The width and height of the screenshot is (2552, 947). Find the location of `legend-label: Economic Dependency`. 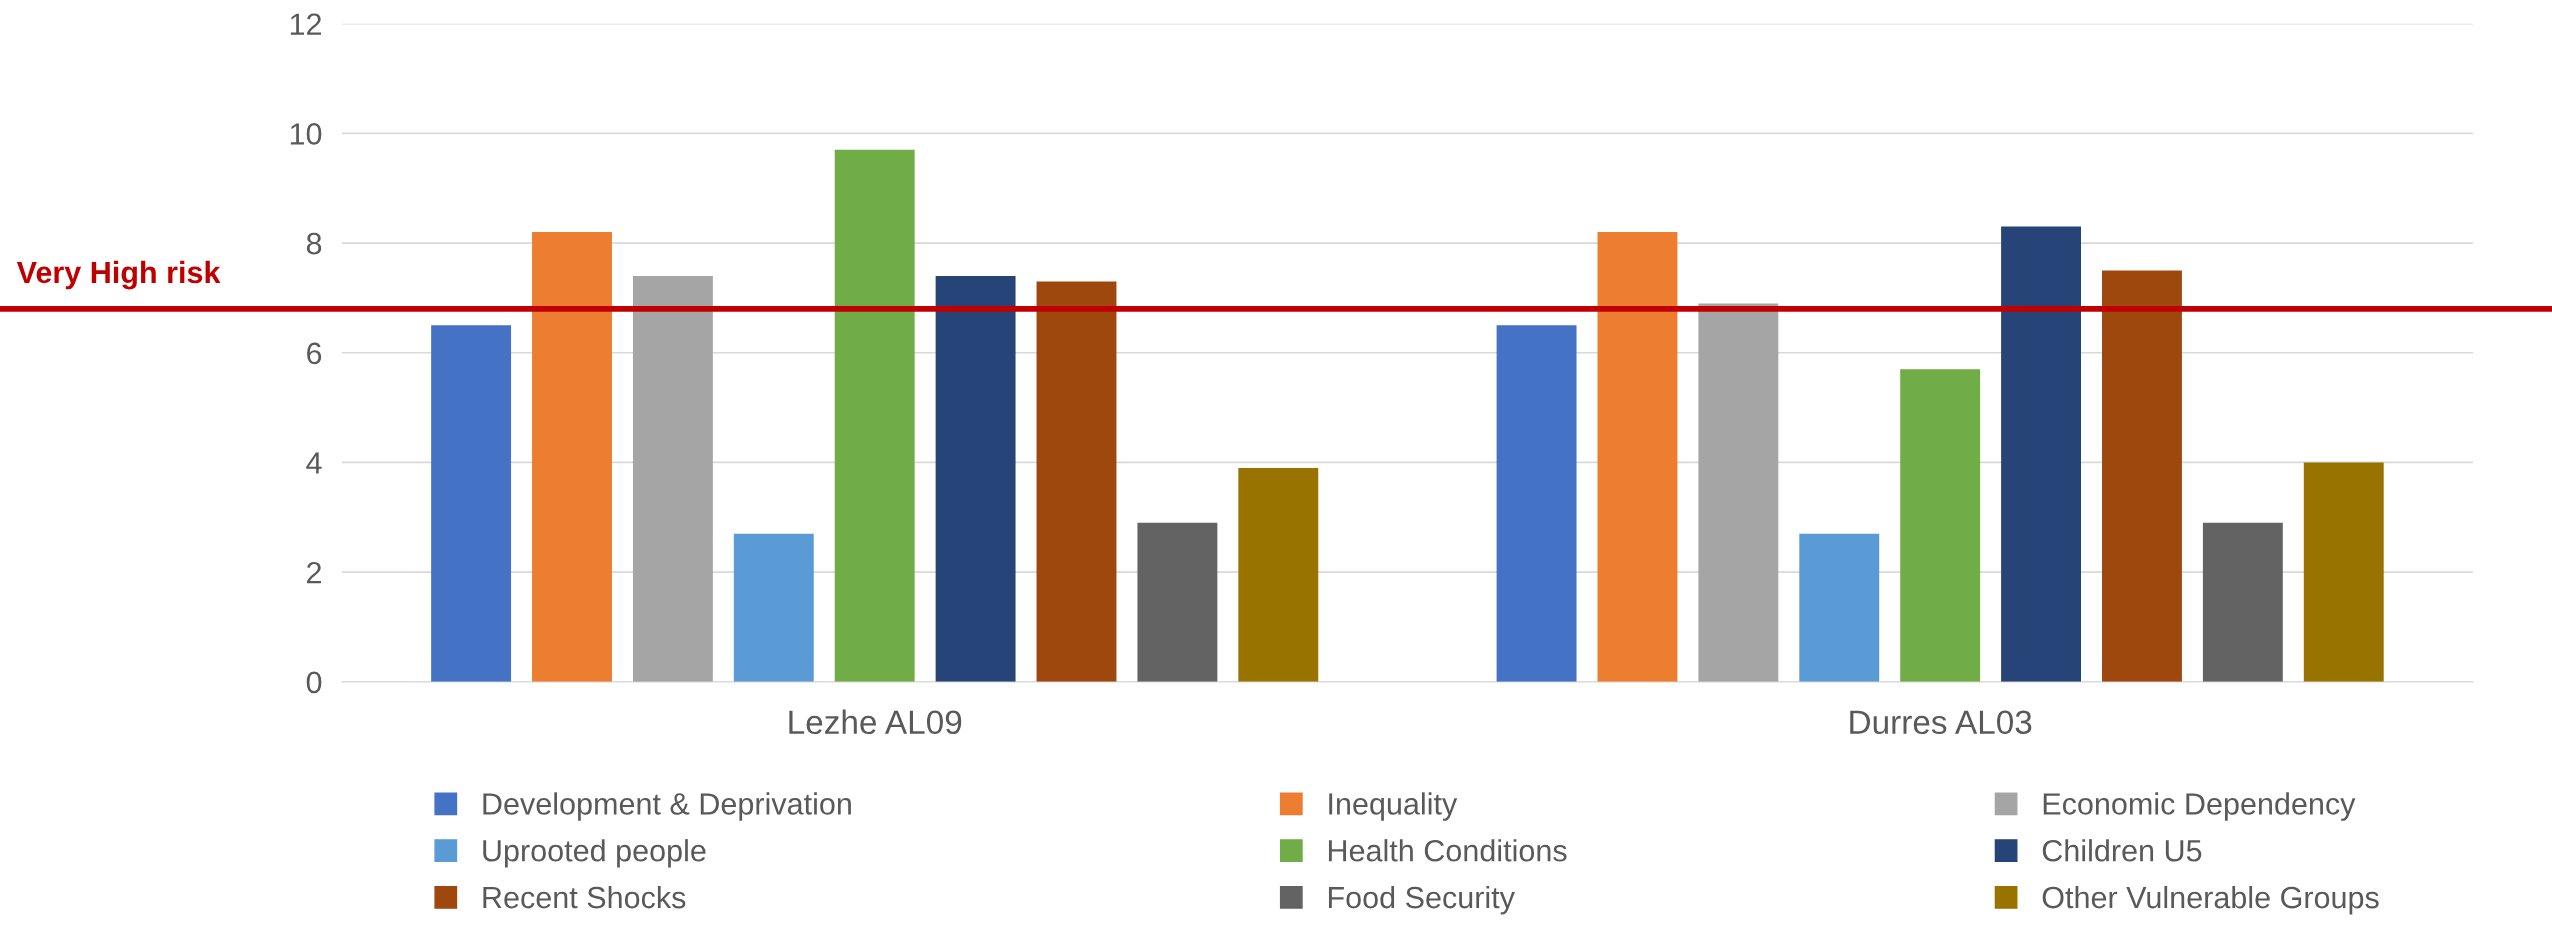

legend-label: Economic Dependency is located at coordinates (2199, 806).